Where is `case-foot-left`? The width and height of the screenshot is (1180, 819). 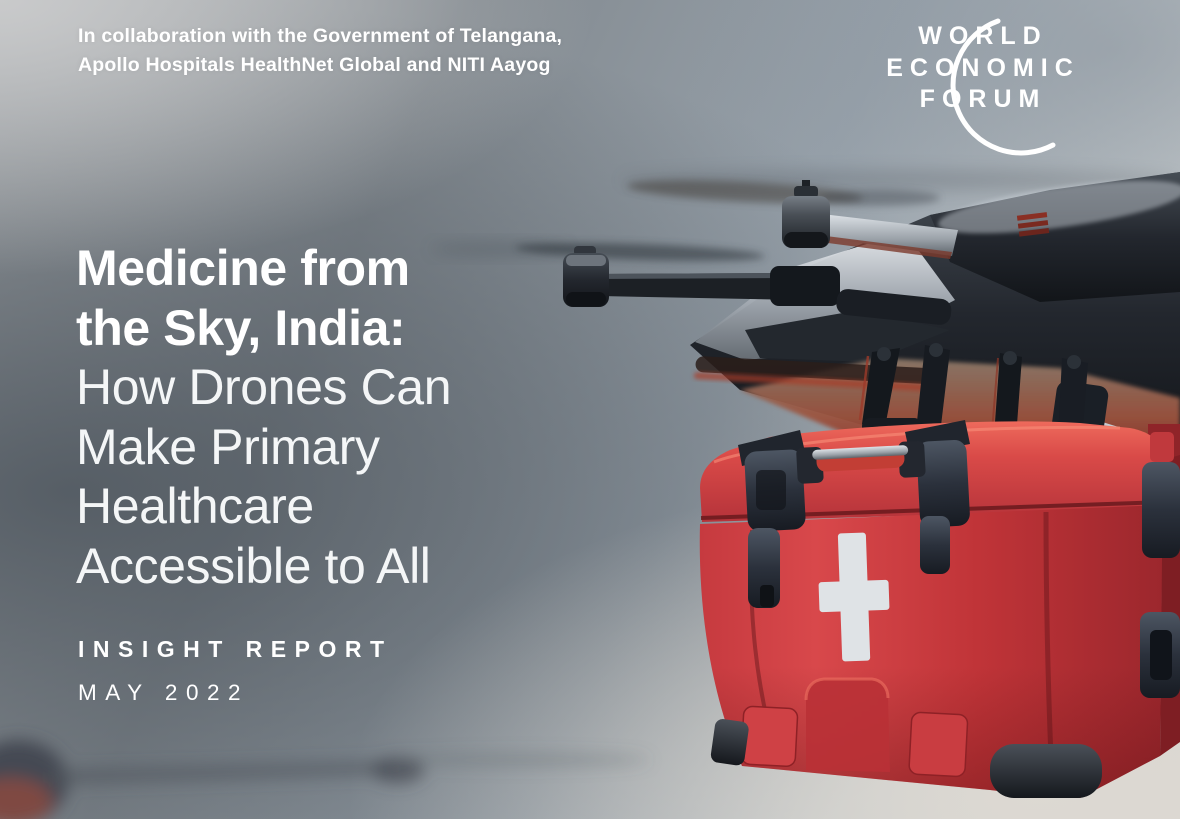 case-foot-left is located at coordinates (729, 742).